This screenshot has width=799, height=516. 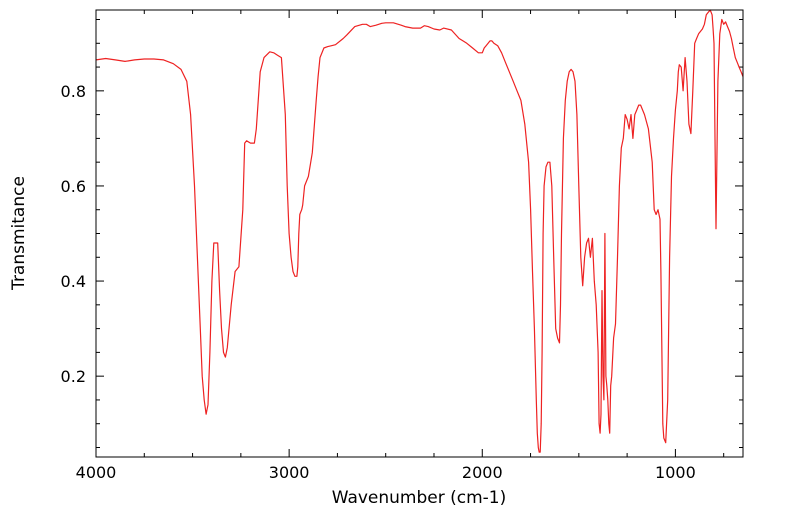 What do you see at coordinates (96, 472) in the screenshot?
I see `x-tick-label: 4000` at bounding box center [96, 472].